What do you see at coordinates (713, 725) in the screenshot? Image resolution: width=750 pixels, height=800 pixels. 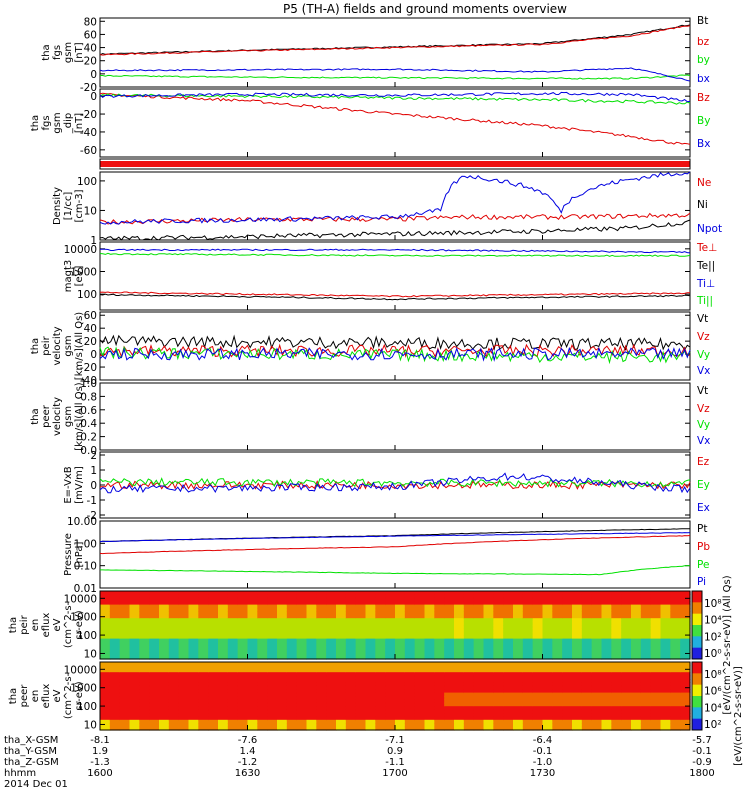 I see `colorbar-tick: 10²` at bounding box center [713, 725].